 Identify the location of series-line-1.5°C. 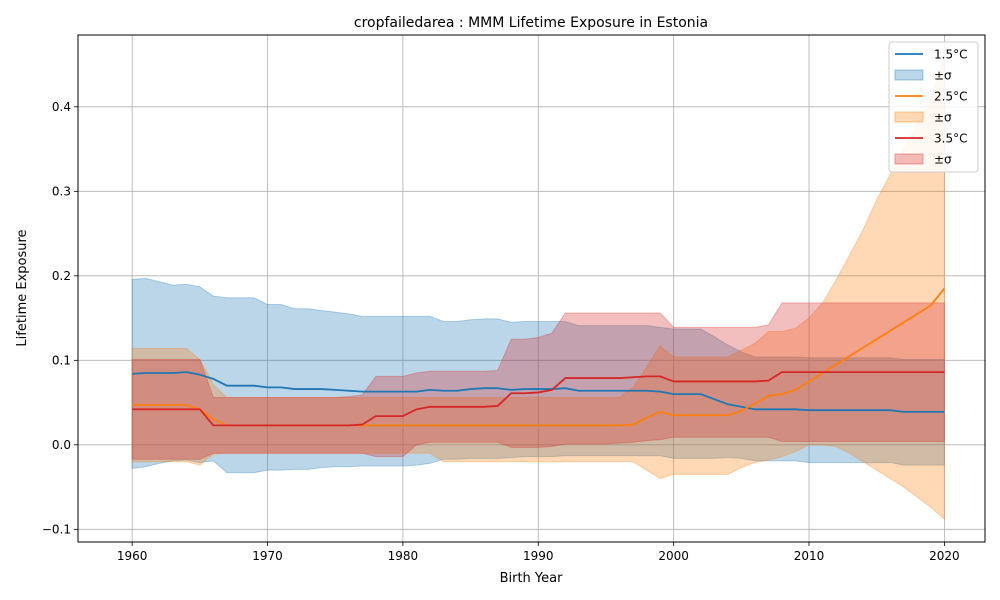
(538, 392).